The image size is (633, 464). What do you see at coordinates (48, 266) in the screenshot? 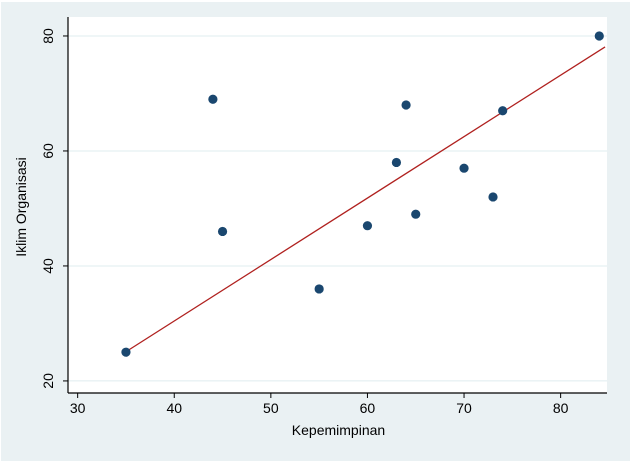
I see `y-tick-label: 40` at bounding box center [48, 266].